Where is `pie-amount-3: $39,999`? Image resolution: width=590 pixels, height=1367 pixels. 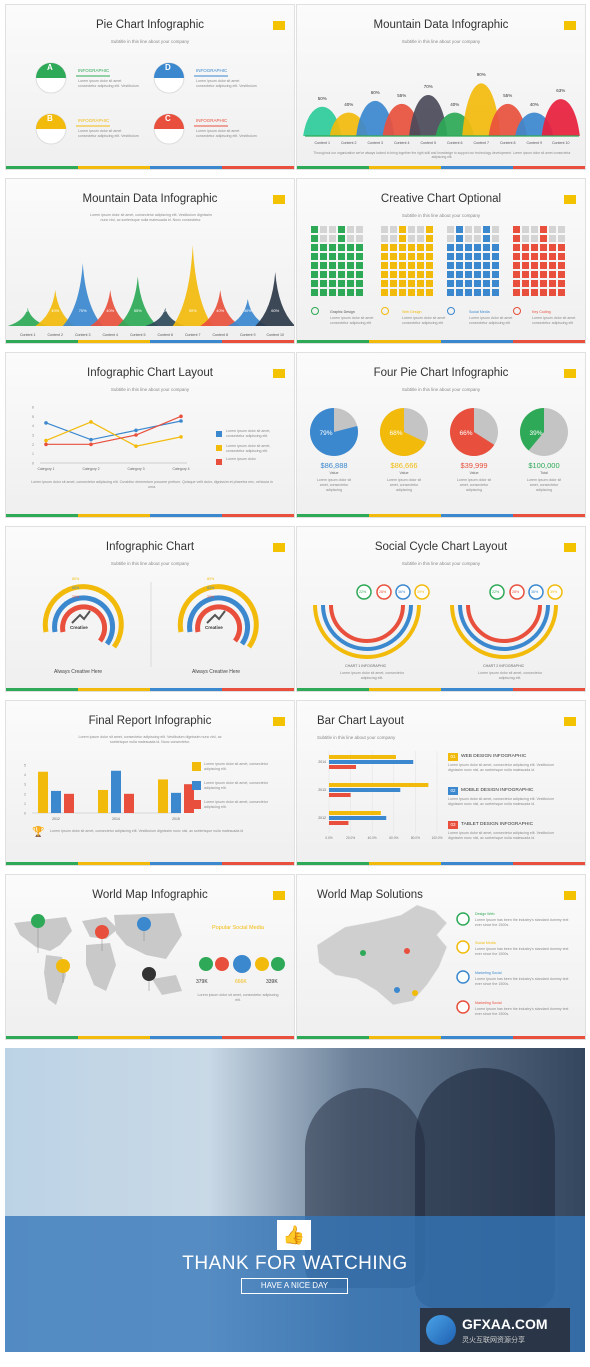 pie-amount-3: $39,999 is located at coordinates (474, 465).